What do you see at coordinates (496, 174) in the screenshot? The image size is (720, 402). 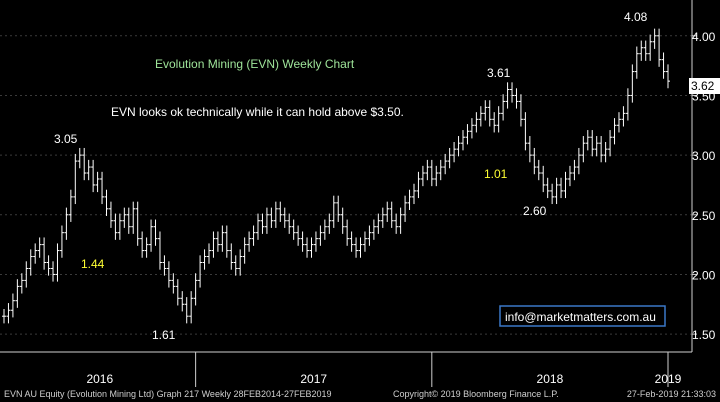 I see `annotation-gain-2018: 1.01` at bounding box center [496, 174].